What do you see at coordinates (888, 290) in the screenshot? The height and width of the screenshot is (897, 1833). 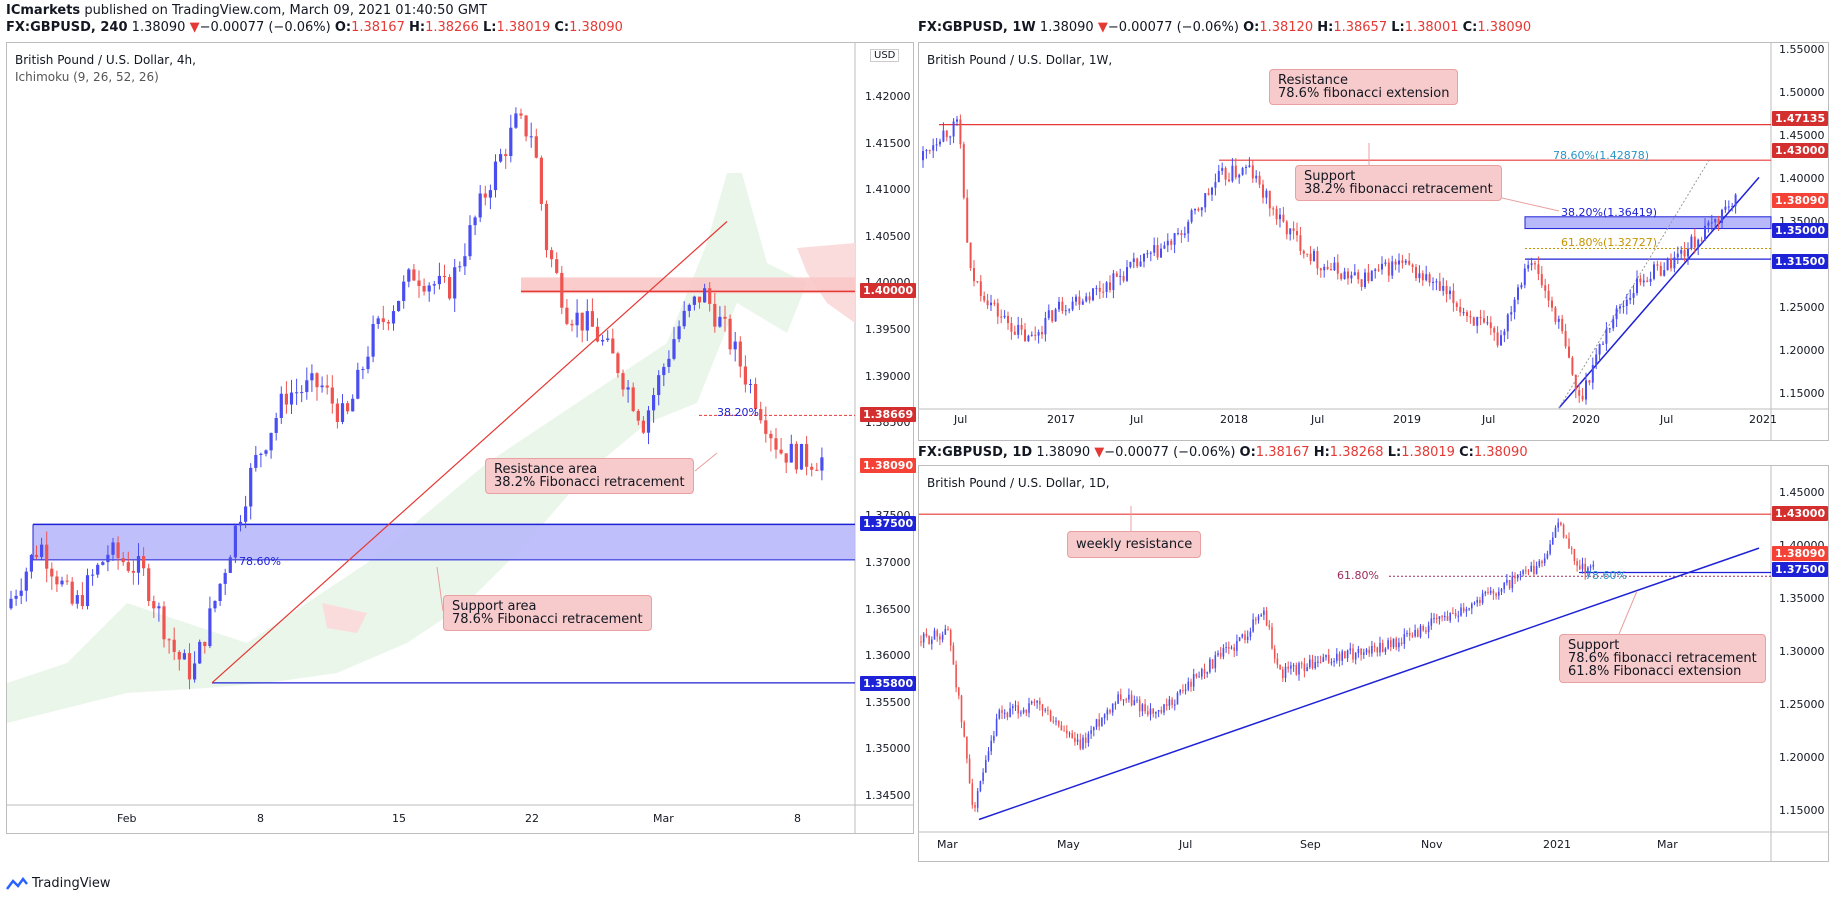 I see `price-level-tag: 1.40000` at bounding box center [888, 290].